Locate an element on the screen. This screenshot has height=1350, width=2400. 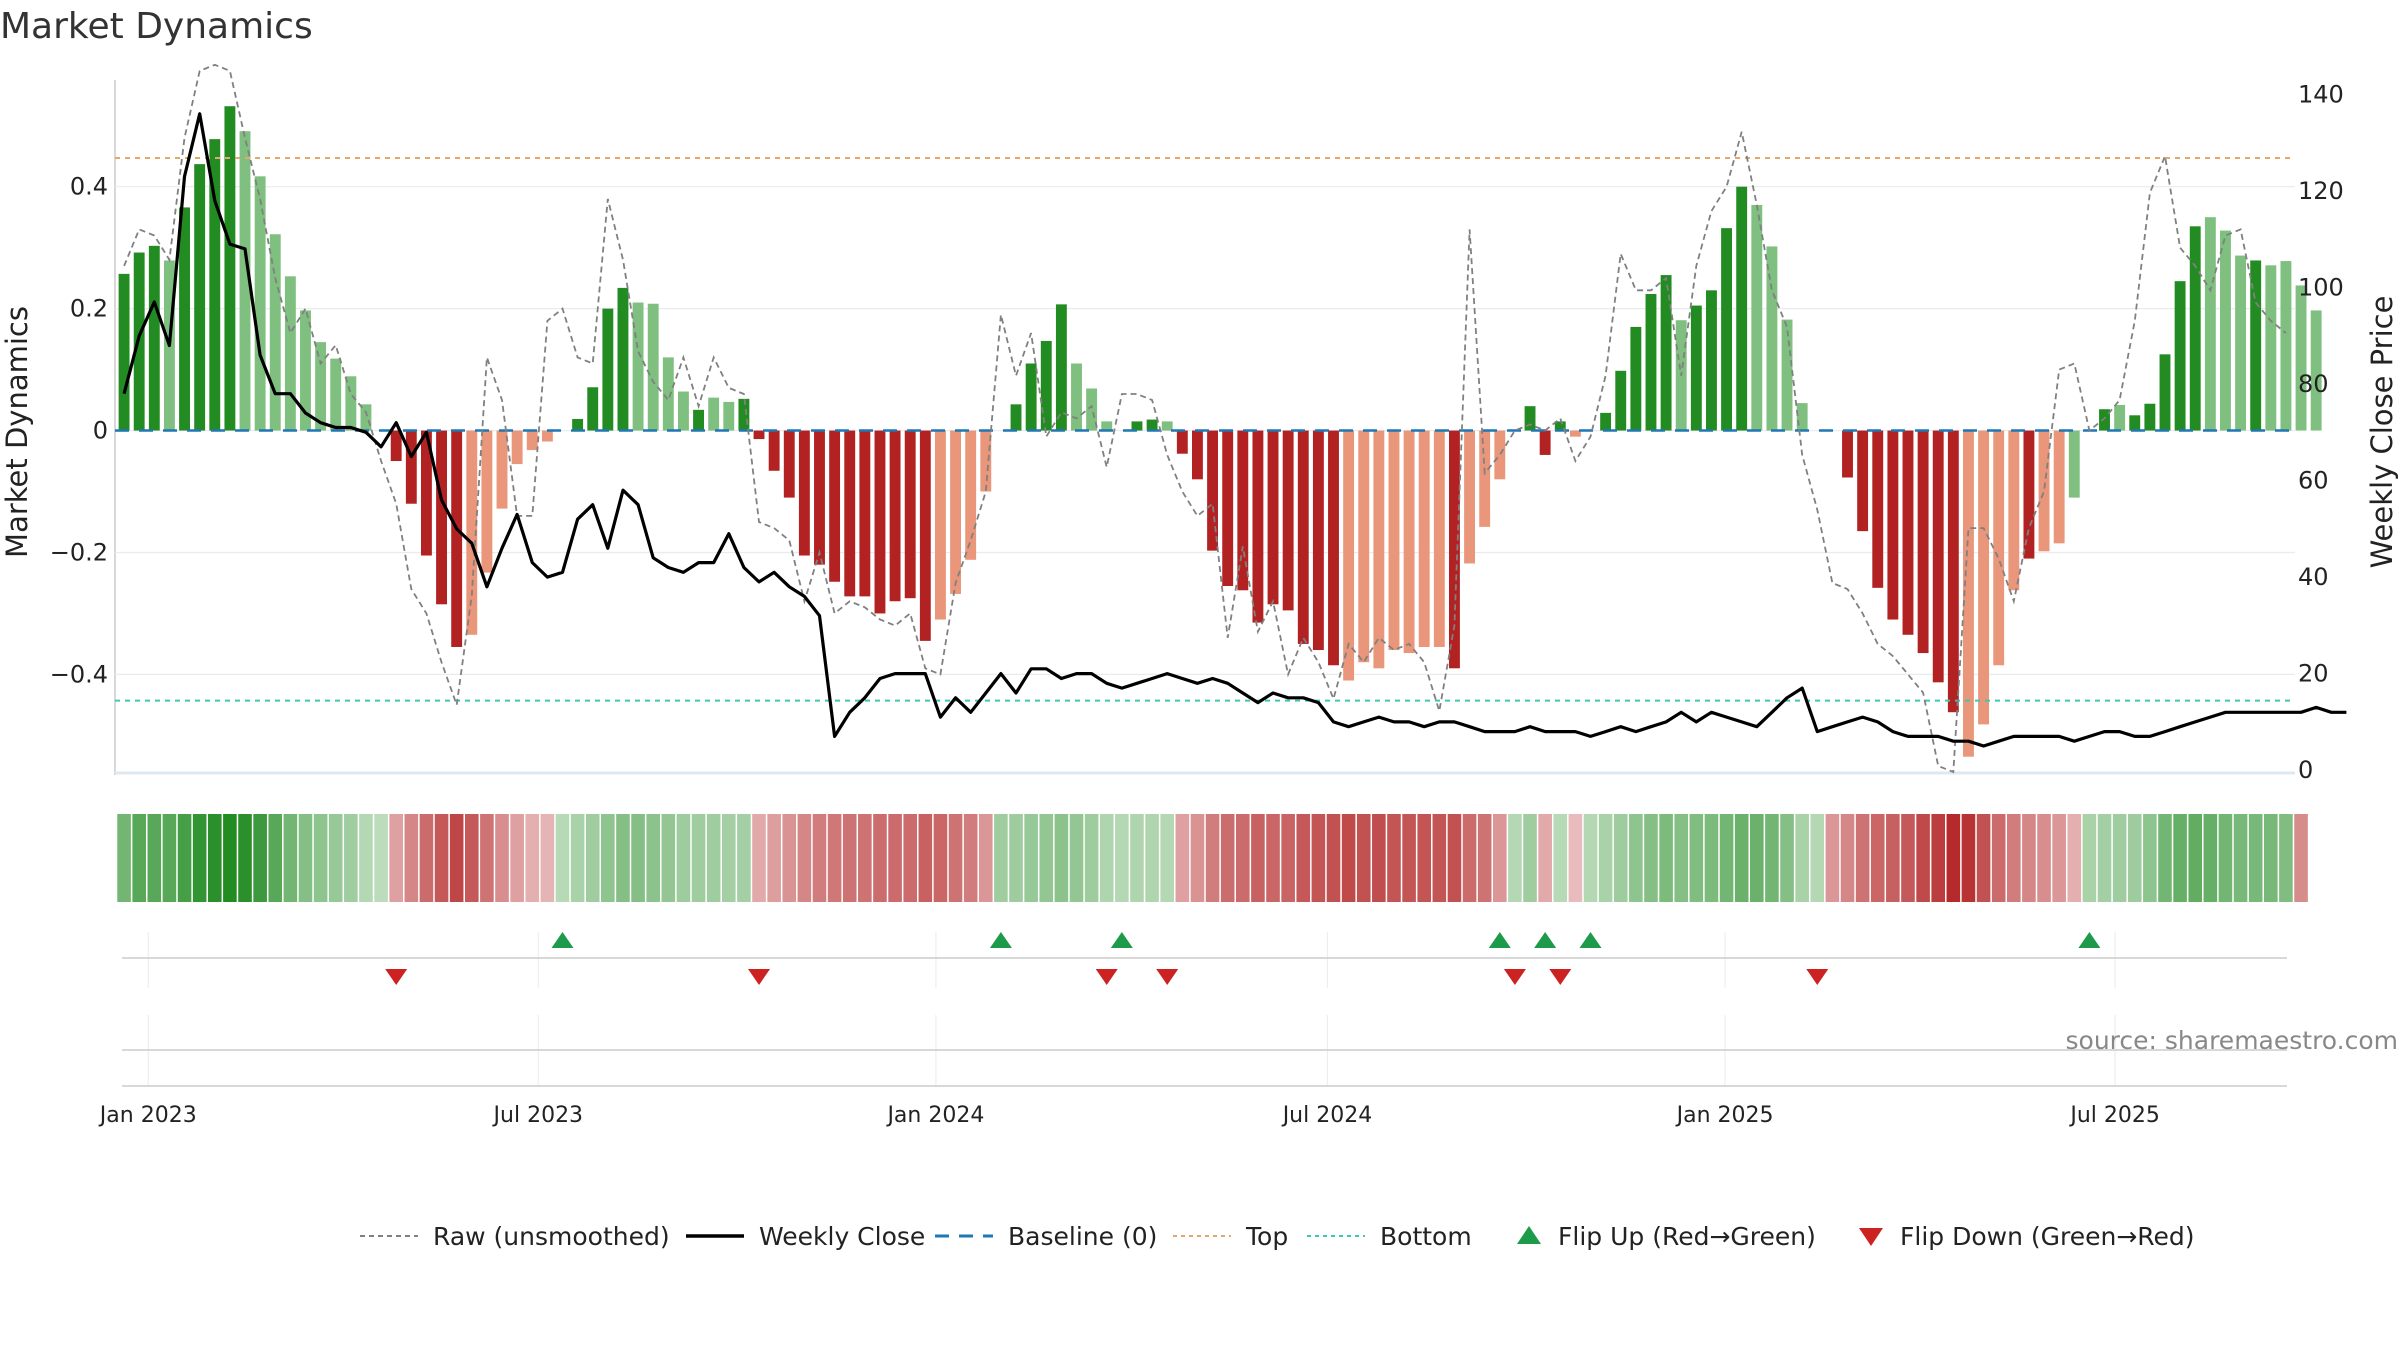
legend-label: Top is located at coordinates (1266, 1236).